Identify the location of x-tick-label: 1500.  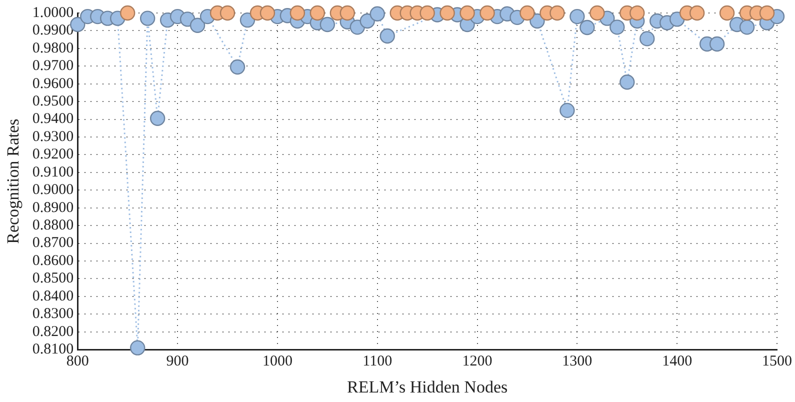
(777, 362).